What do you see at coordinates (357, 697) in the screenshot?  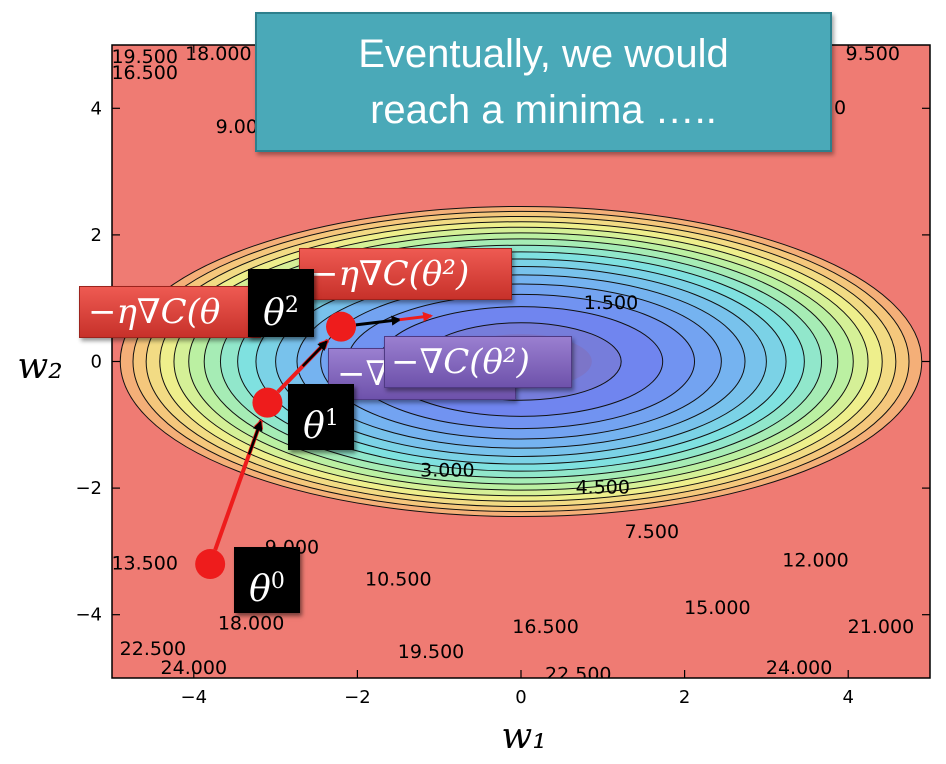 I see `x-tick-label: −2` at bounding box center [357, 697].